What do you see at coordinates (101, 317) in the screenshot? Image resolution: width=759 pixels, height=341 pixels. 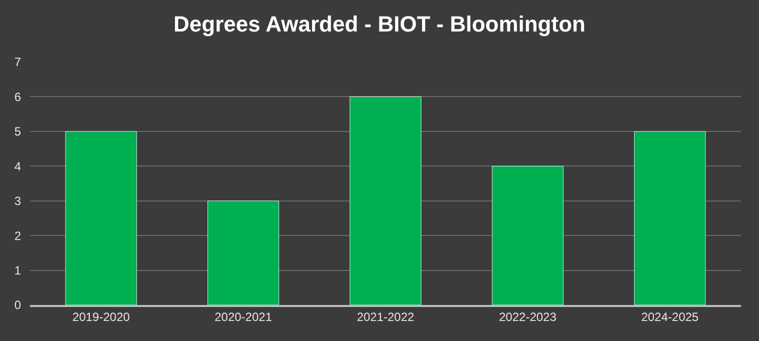 I see `x-tick-label: 2019-2020` at bounding box center [101, 317].